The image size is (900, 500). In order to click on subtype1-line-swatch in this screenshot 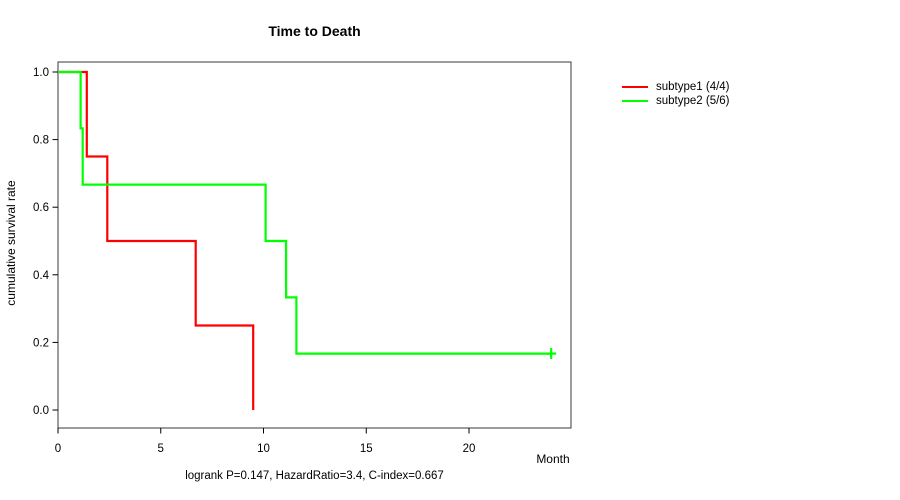, I will do `click(635, 87)`.